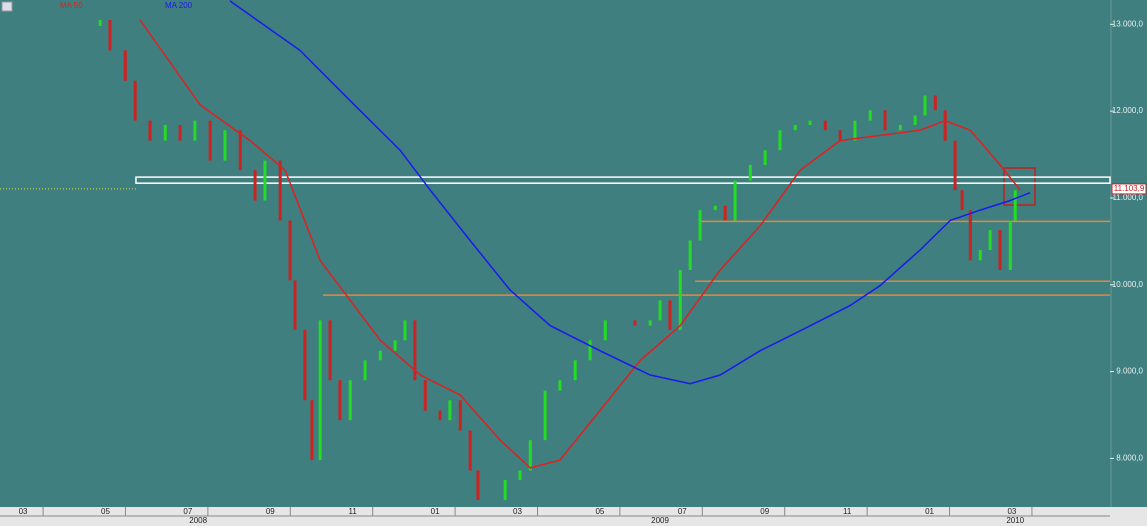 This screenshot has width=1147, height=526. I want to click on resistance-band, so click(623, 180).